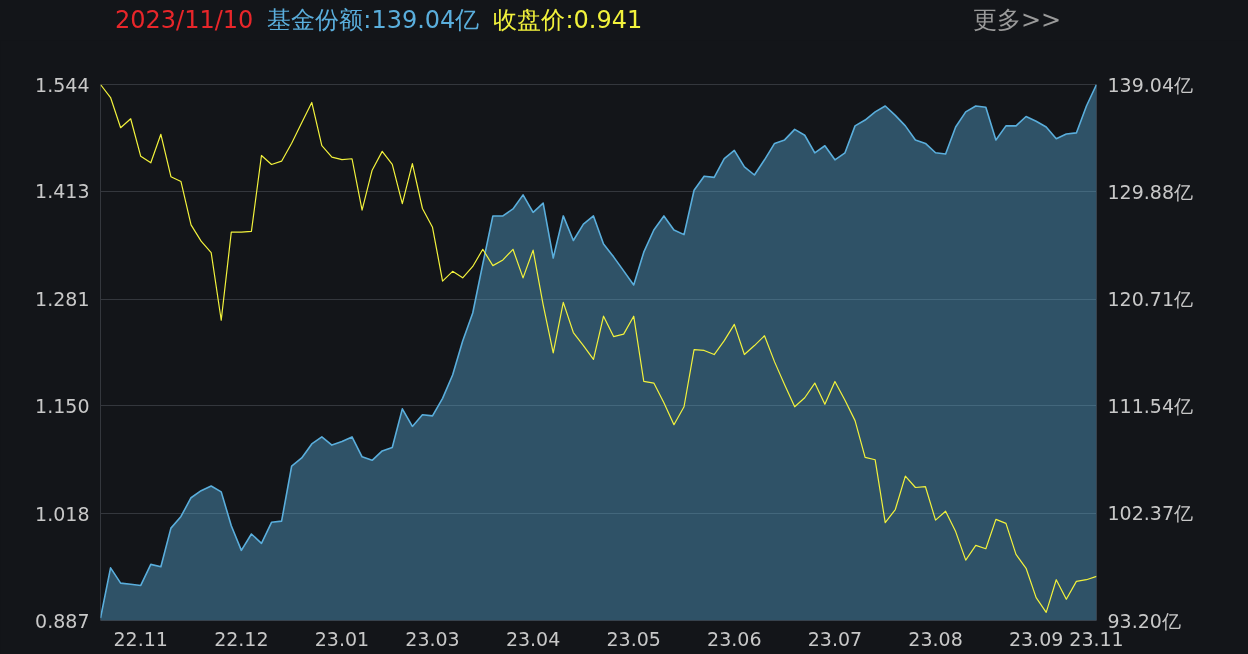 The image size is (1248, 654). I want to click on x-tick-label: 23.04, so click(533, 638).